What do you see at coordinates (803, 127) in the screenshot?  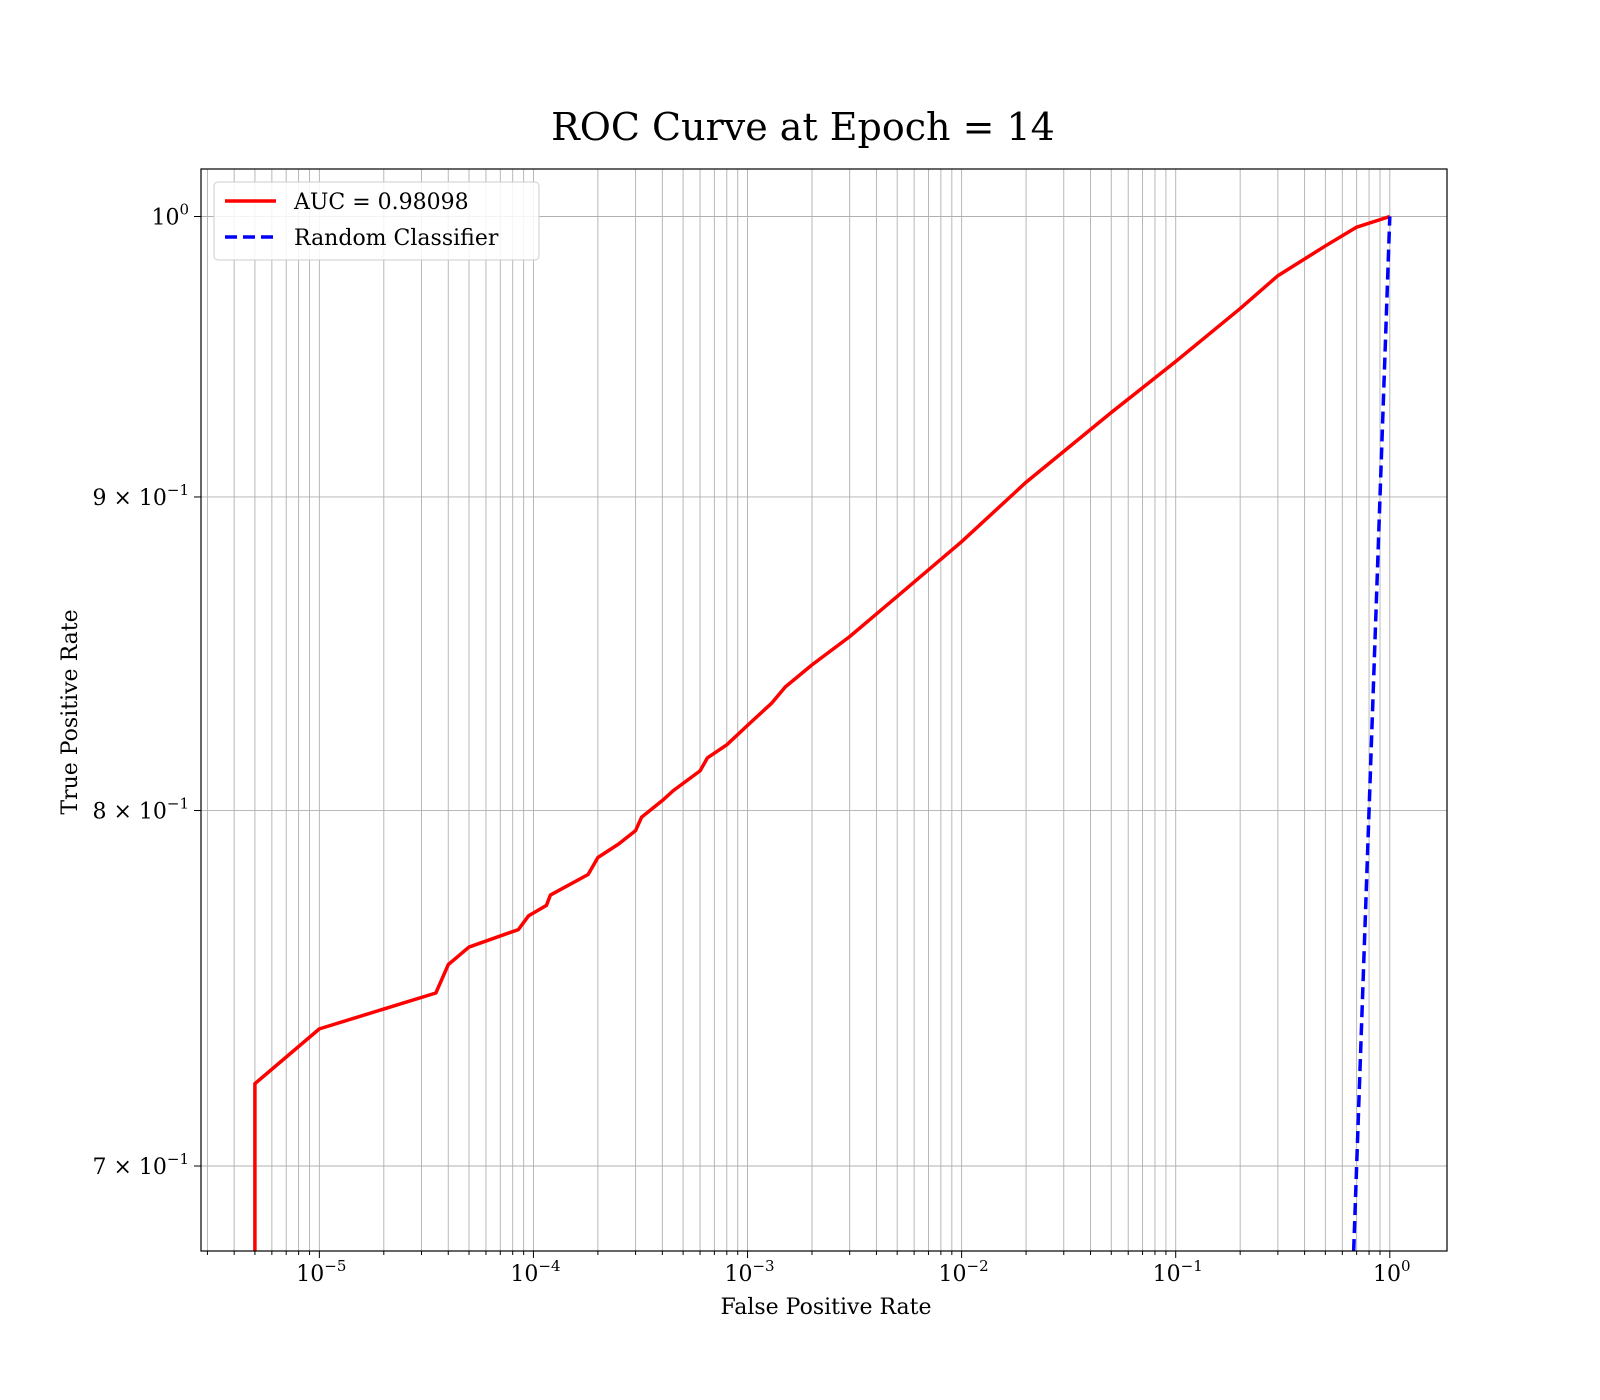 I see `chart-title: ROC Curve at Epoch = 14` at bounding box center [803, 127].